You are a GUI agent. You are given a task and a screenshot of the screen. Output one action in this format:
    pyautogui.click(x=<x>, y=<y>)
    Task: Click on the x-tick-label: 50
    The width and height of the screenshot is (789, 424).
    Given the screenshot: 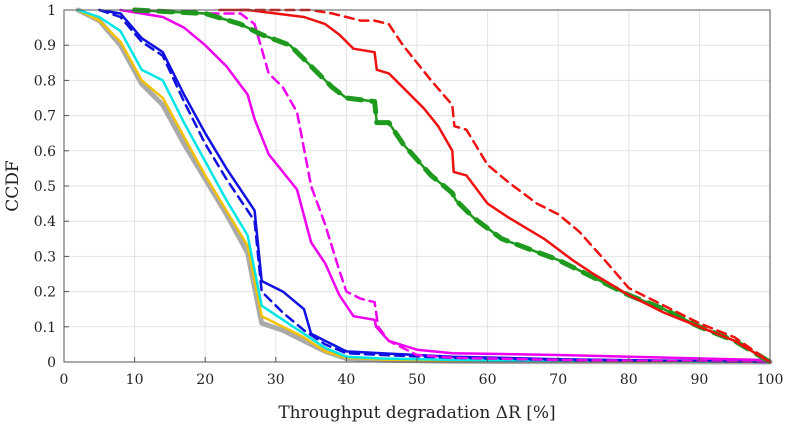 What is the action you would take?
    pyautogui.click(x=417, y=380)
    